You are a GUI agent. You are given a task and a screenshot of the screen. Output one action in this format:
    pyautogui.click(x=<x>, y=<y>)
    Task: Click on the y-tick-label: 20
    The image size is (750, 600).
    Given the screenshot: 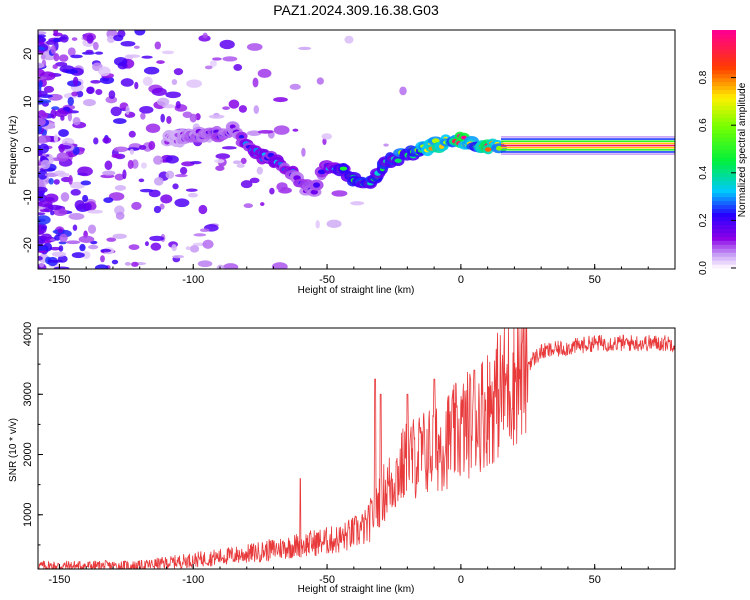 What is the action you would take?
    pyautogui.click(x=28, y=54)
    